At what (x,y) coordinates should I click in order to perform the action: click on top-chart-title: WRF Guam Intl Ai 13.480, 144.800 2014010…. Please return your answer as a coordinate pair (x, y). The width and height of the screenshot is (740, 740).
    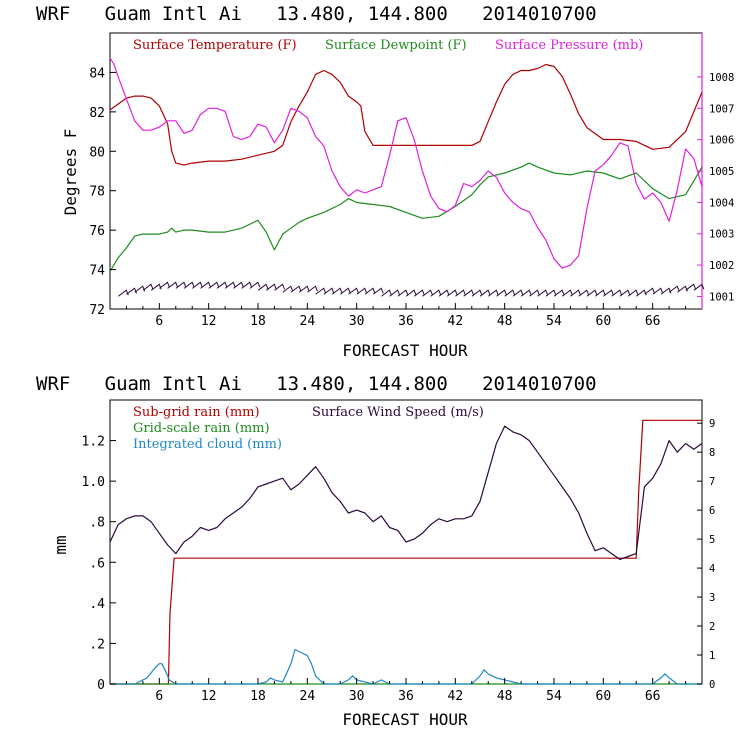
    Looking at the image, I should click on (316, 14).